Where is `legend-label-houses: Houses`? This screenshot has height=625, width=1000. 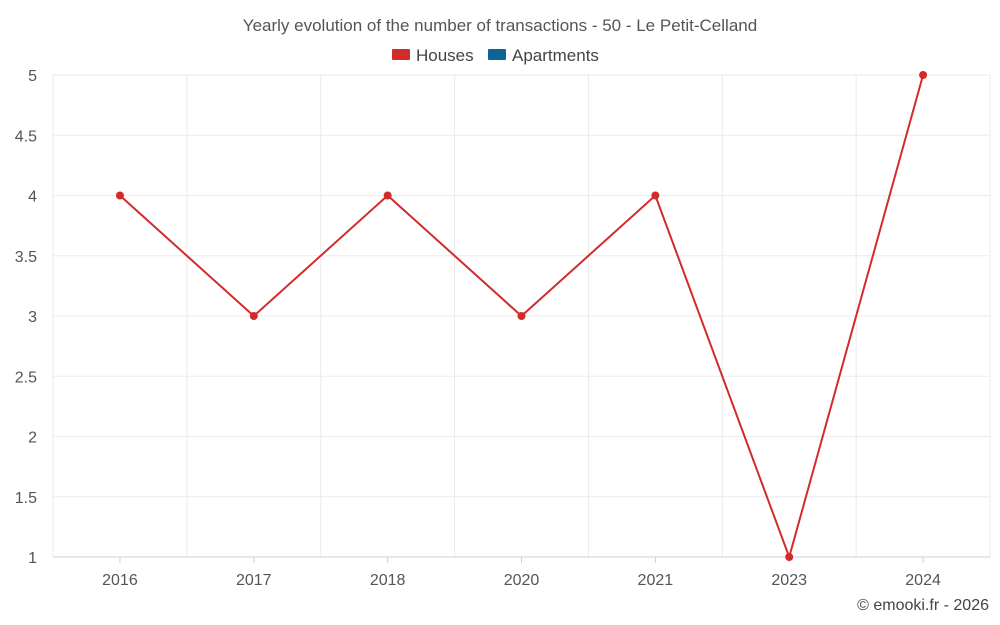 legend-label-houses: Houses is located at coordinates (445, 55).